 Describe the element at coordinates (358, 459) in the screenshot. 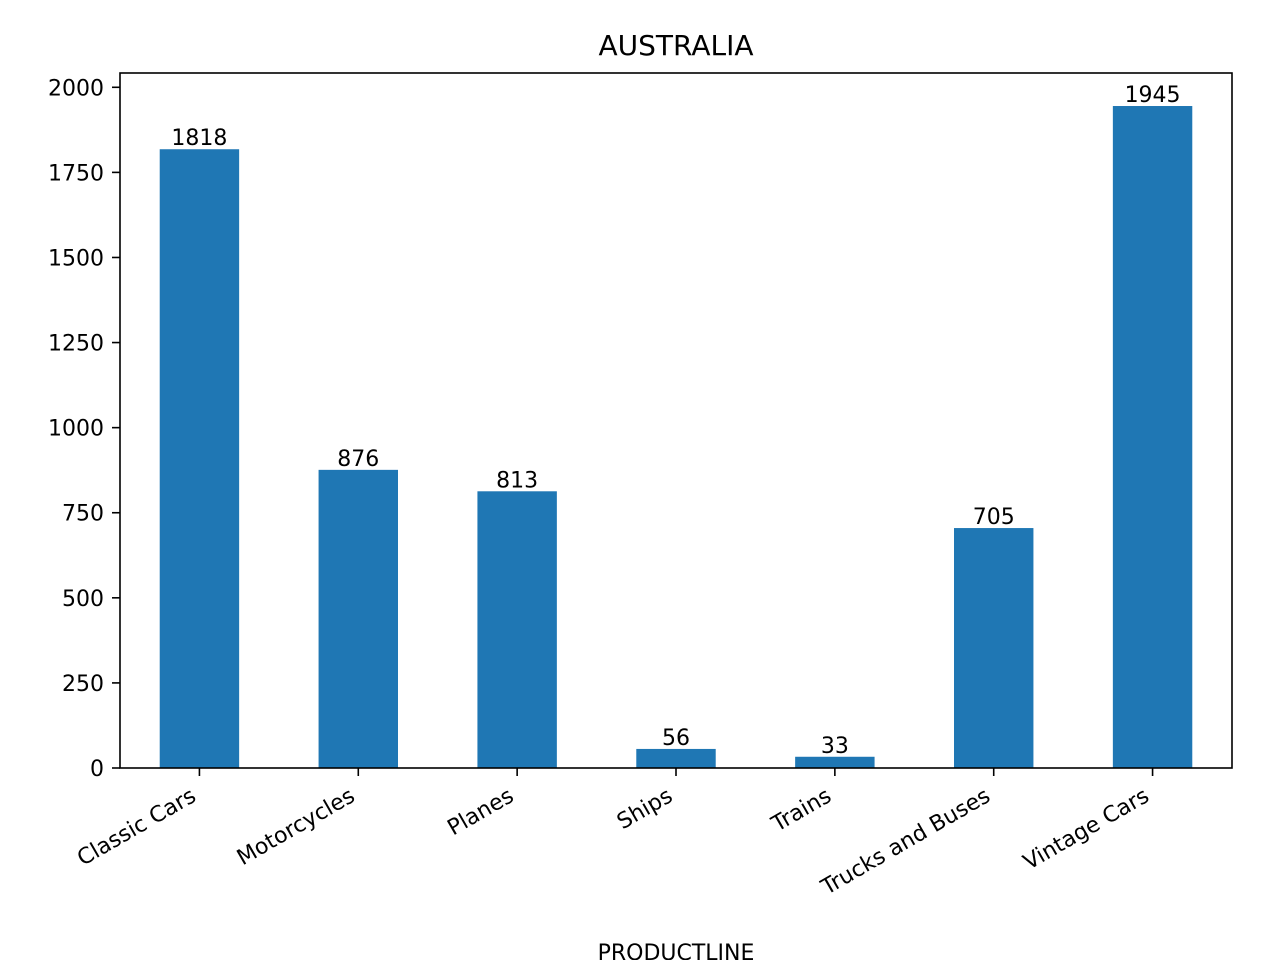

I see `data-label-1: 876` at that location.